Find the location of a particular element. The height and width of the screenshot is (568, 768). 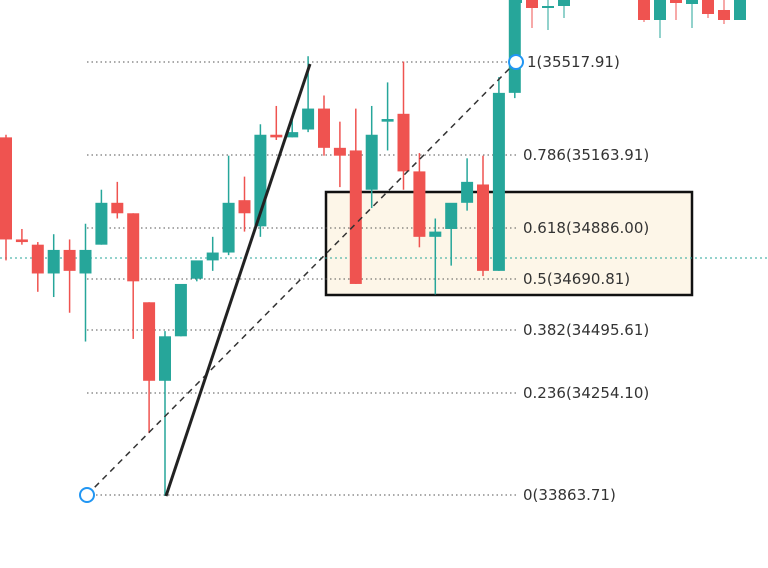

fib-level-label: 0.618(34886.00) is located at coordinates (586, 228).